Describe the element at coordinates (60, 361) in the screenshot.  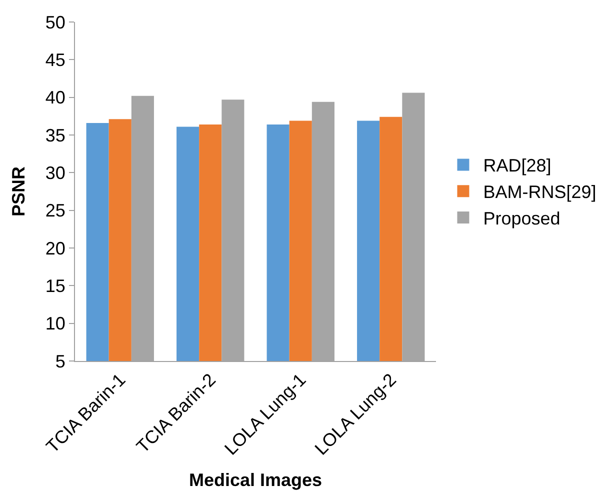
I see `y-tick-label: 5` at that location.